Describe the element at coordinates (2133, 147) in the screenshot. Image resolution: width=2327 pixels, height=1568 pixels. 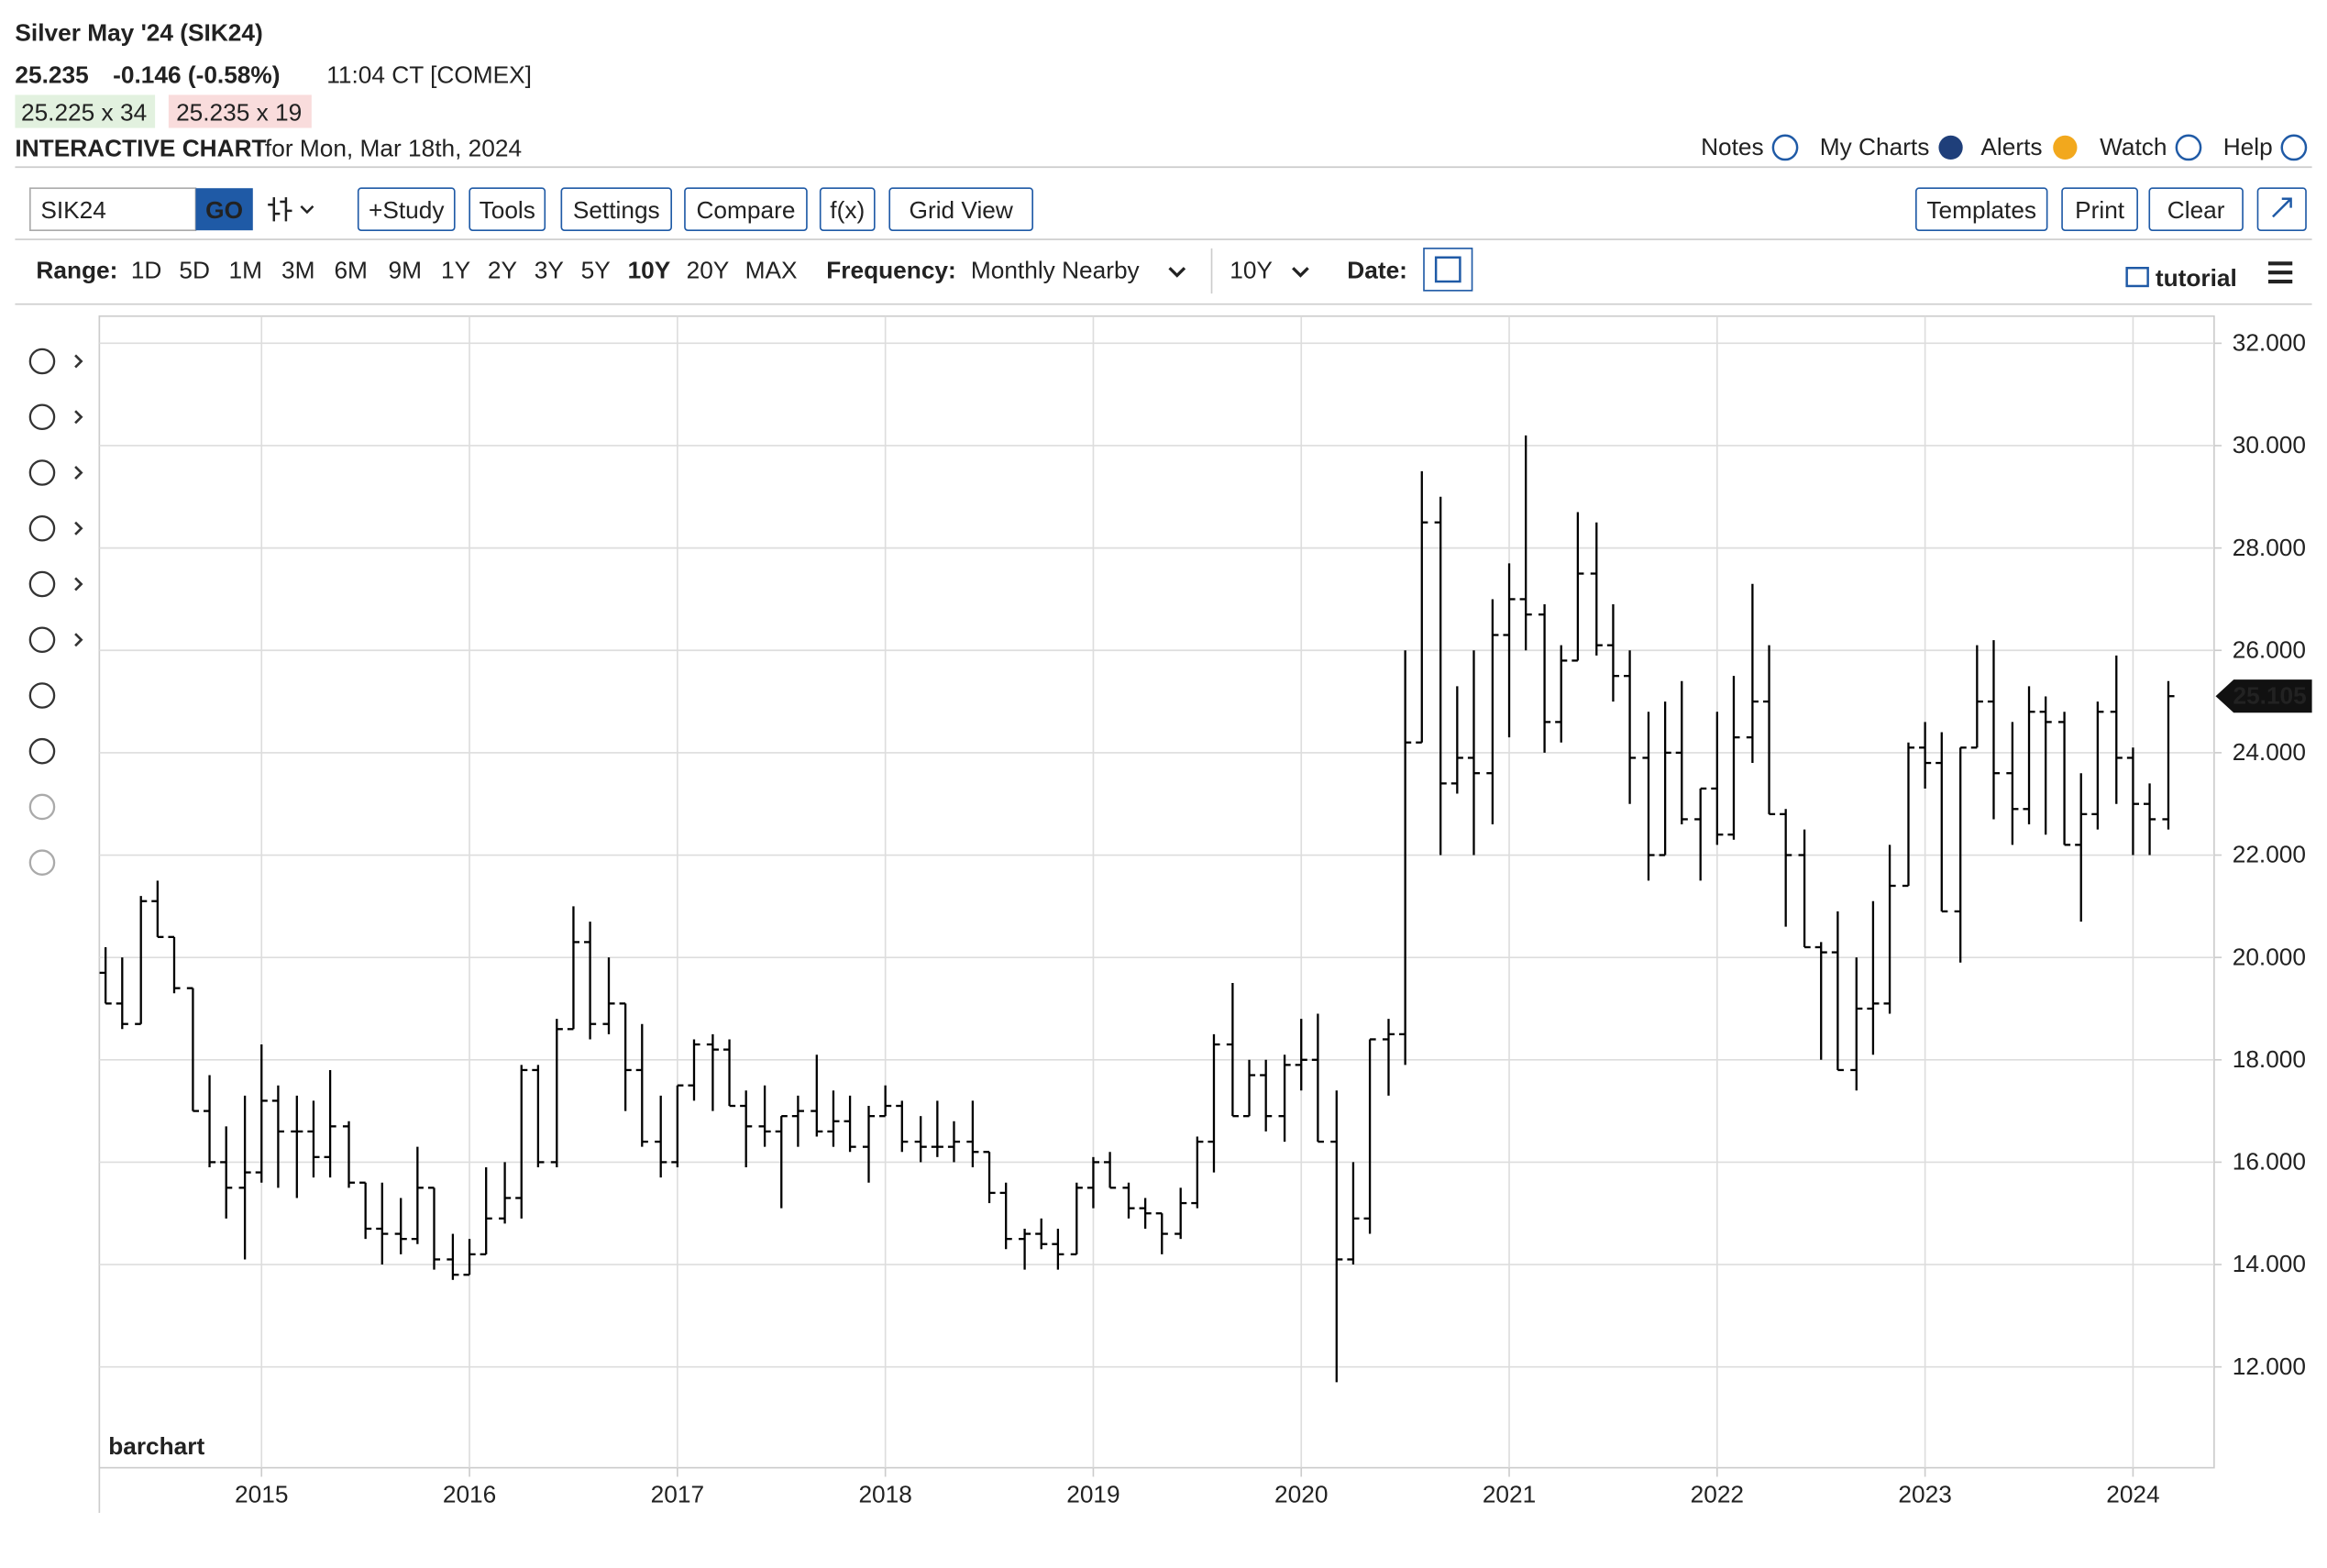
I see `nav-link: Watch` at that location.